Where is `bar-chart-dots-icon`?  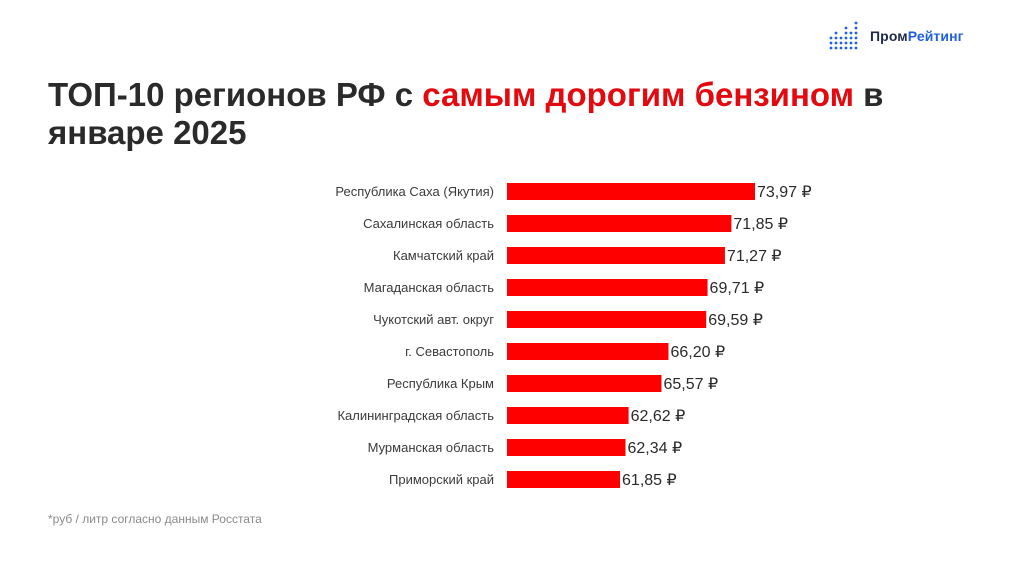
bar-chart-dots-icon is located at coordinates (843, 35).